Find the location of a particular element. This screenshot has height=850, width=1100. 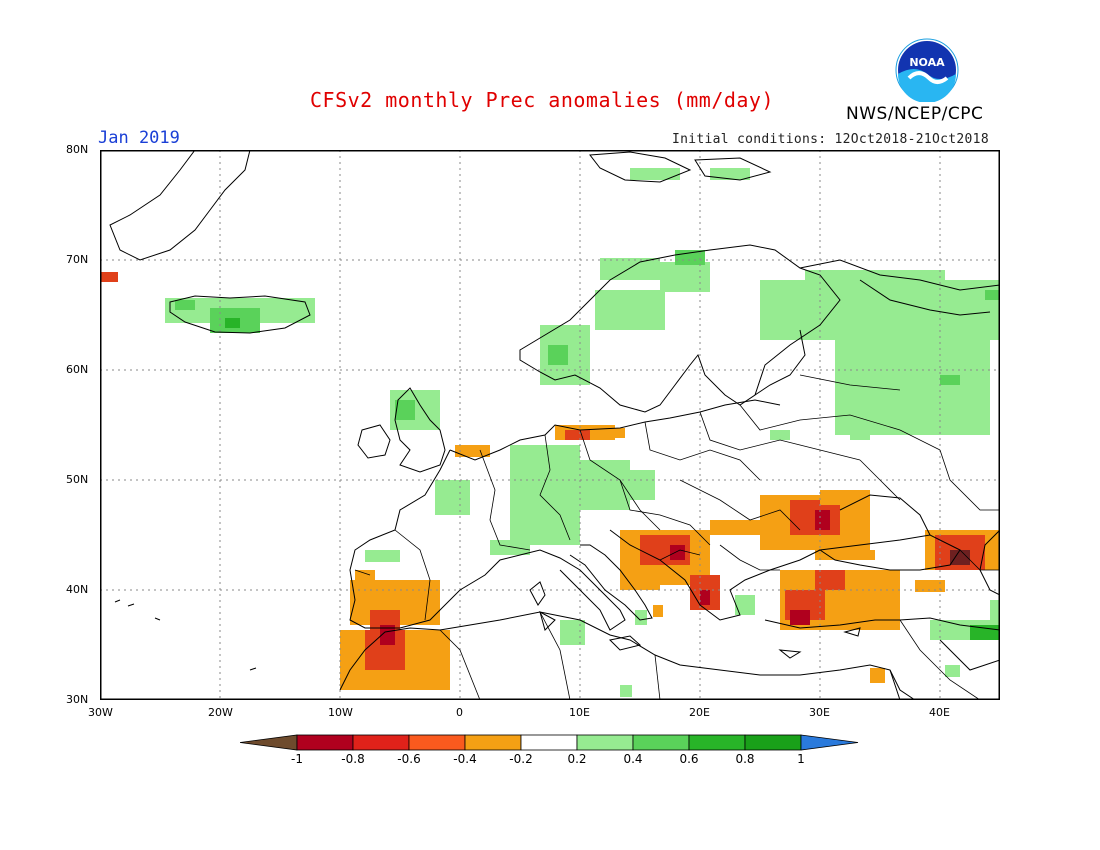

colorbar-label: -0.2 is located at coordinates (521, 759).